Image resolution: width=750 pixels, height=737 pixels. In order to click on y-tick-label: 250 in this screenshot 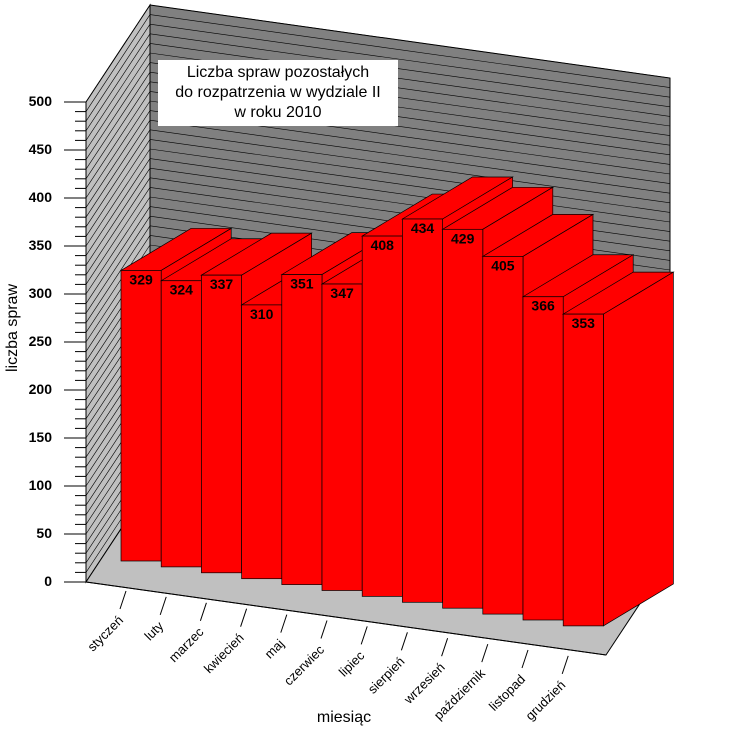, I will do `click(41, 341)`.